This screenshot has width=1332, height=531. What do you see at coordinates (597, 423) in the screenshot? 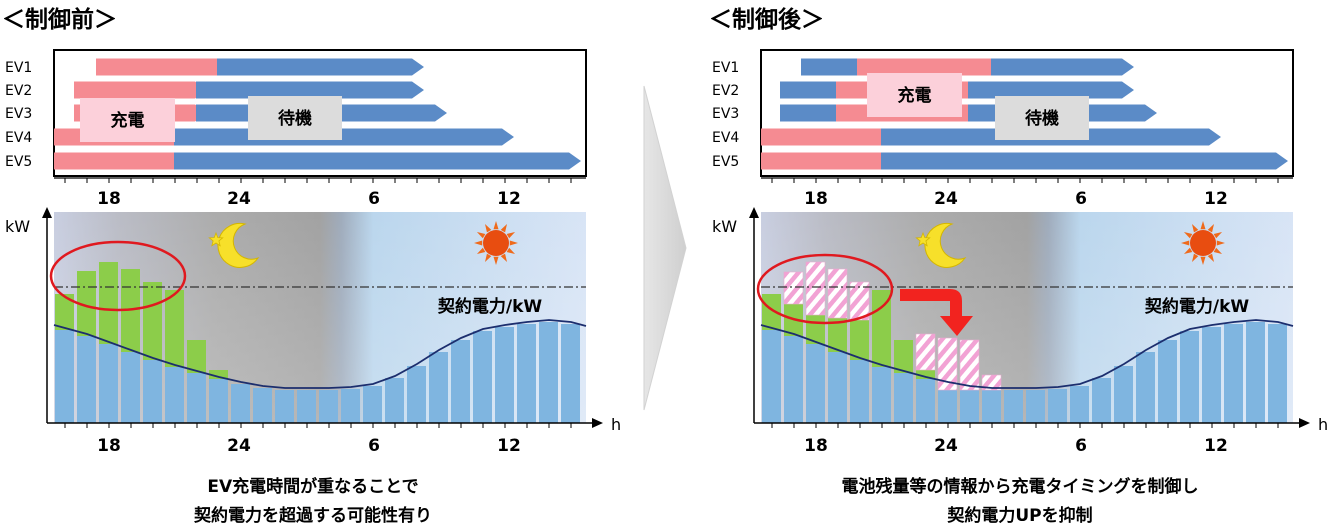
I see `x-axis-arrowhead` at bounding box center [597, 423].